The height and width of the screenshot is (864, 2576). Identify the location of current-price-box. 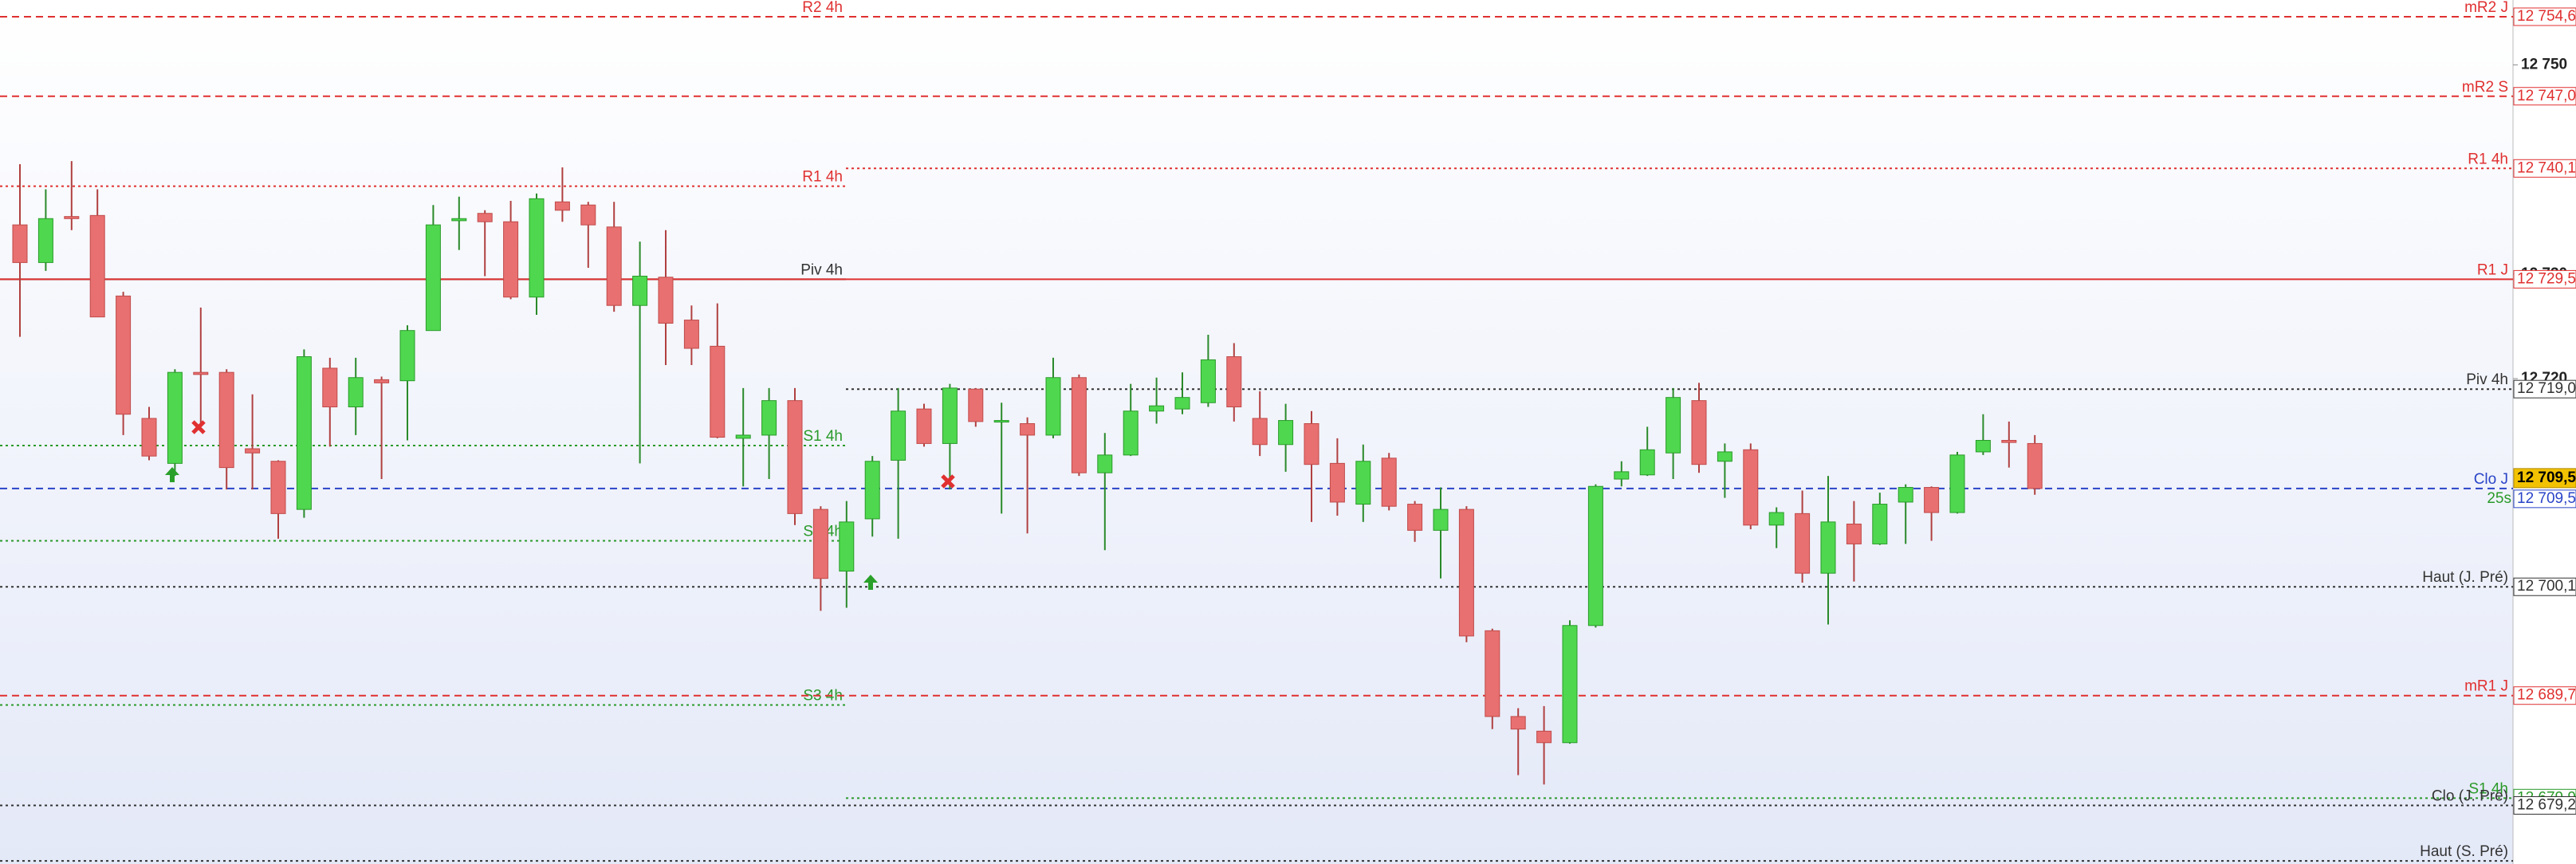
(2545, 478).